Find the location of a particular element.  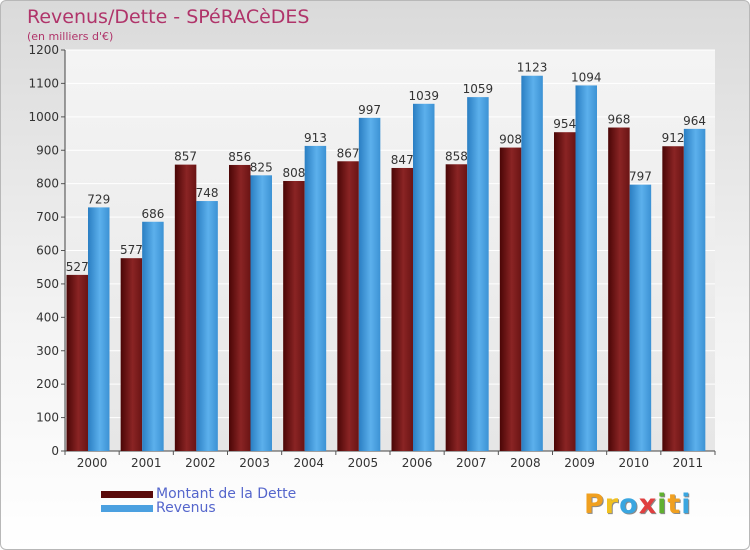

y-tick-label: 1000 is located at coordinates (43, 117).